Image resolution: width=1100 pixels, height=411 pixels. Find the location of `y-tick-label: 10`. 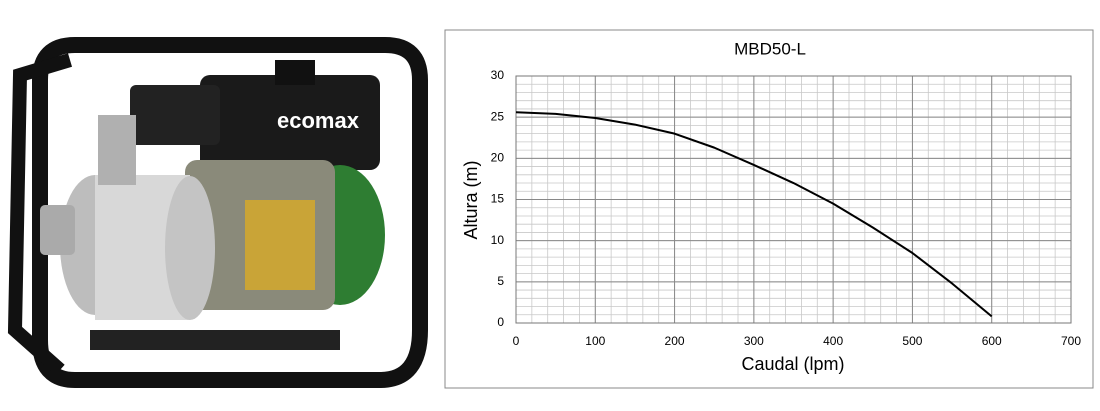

y-tick-label: 10 is located at coordinates (498, 240).